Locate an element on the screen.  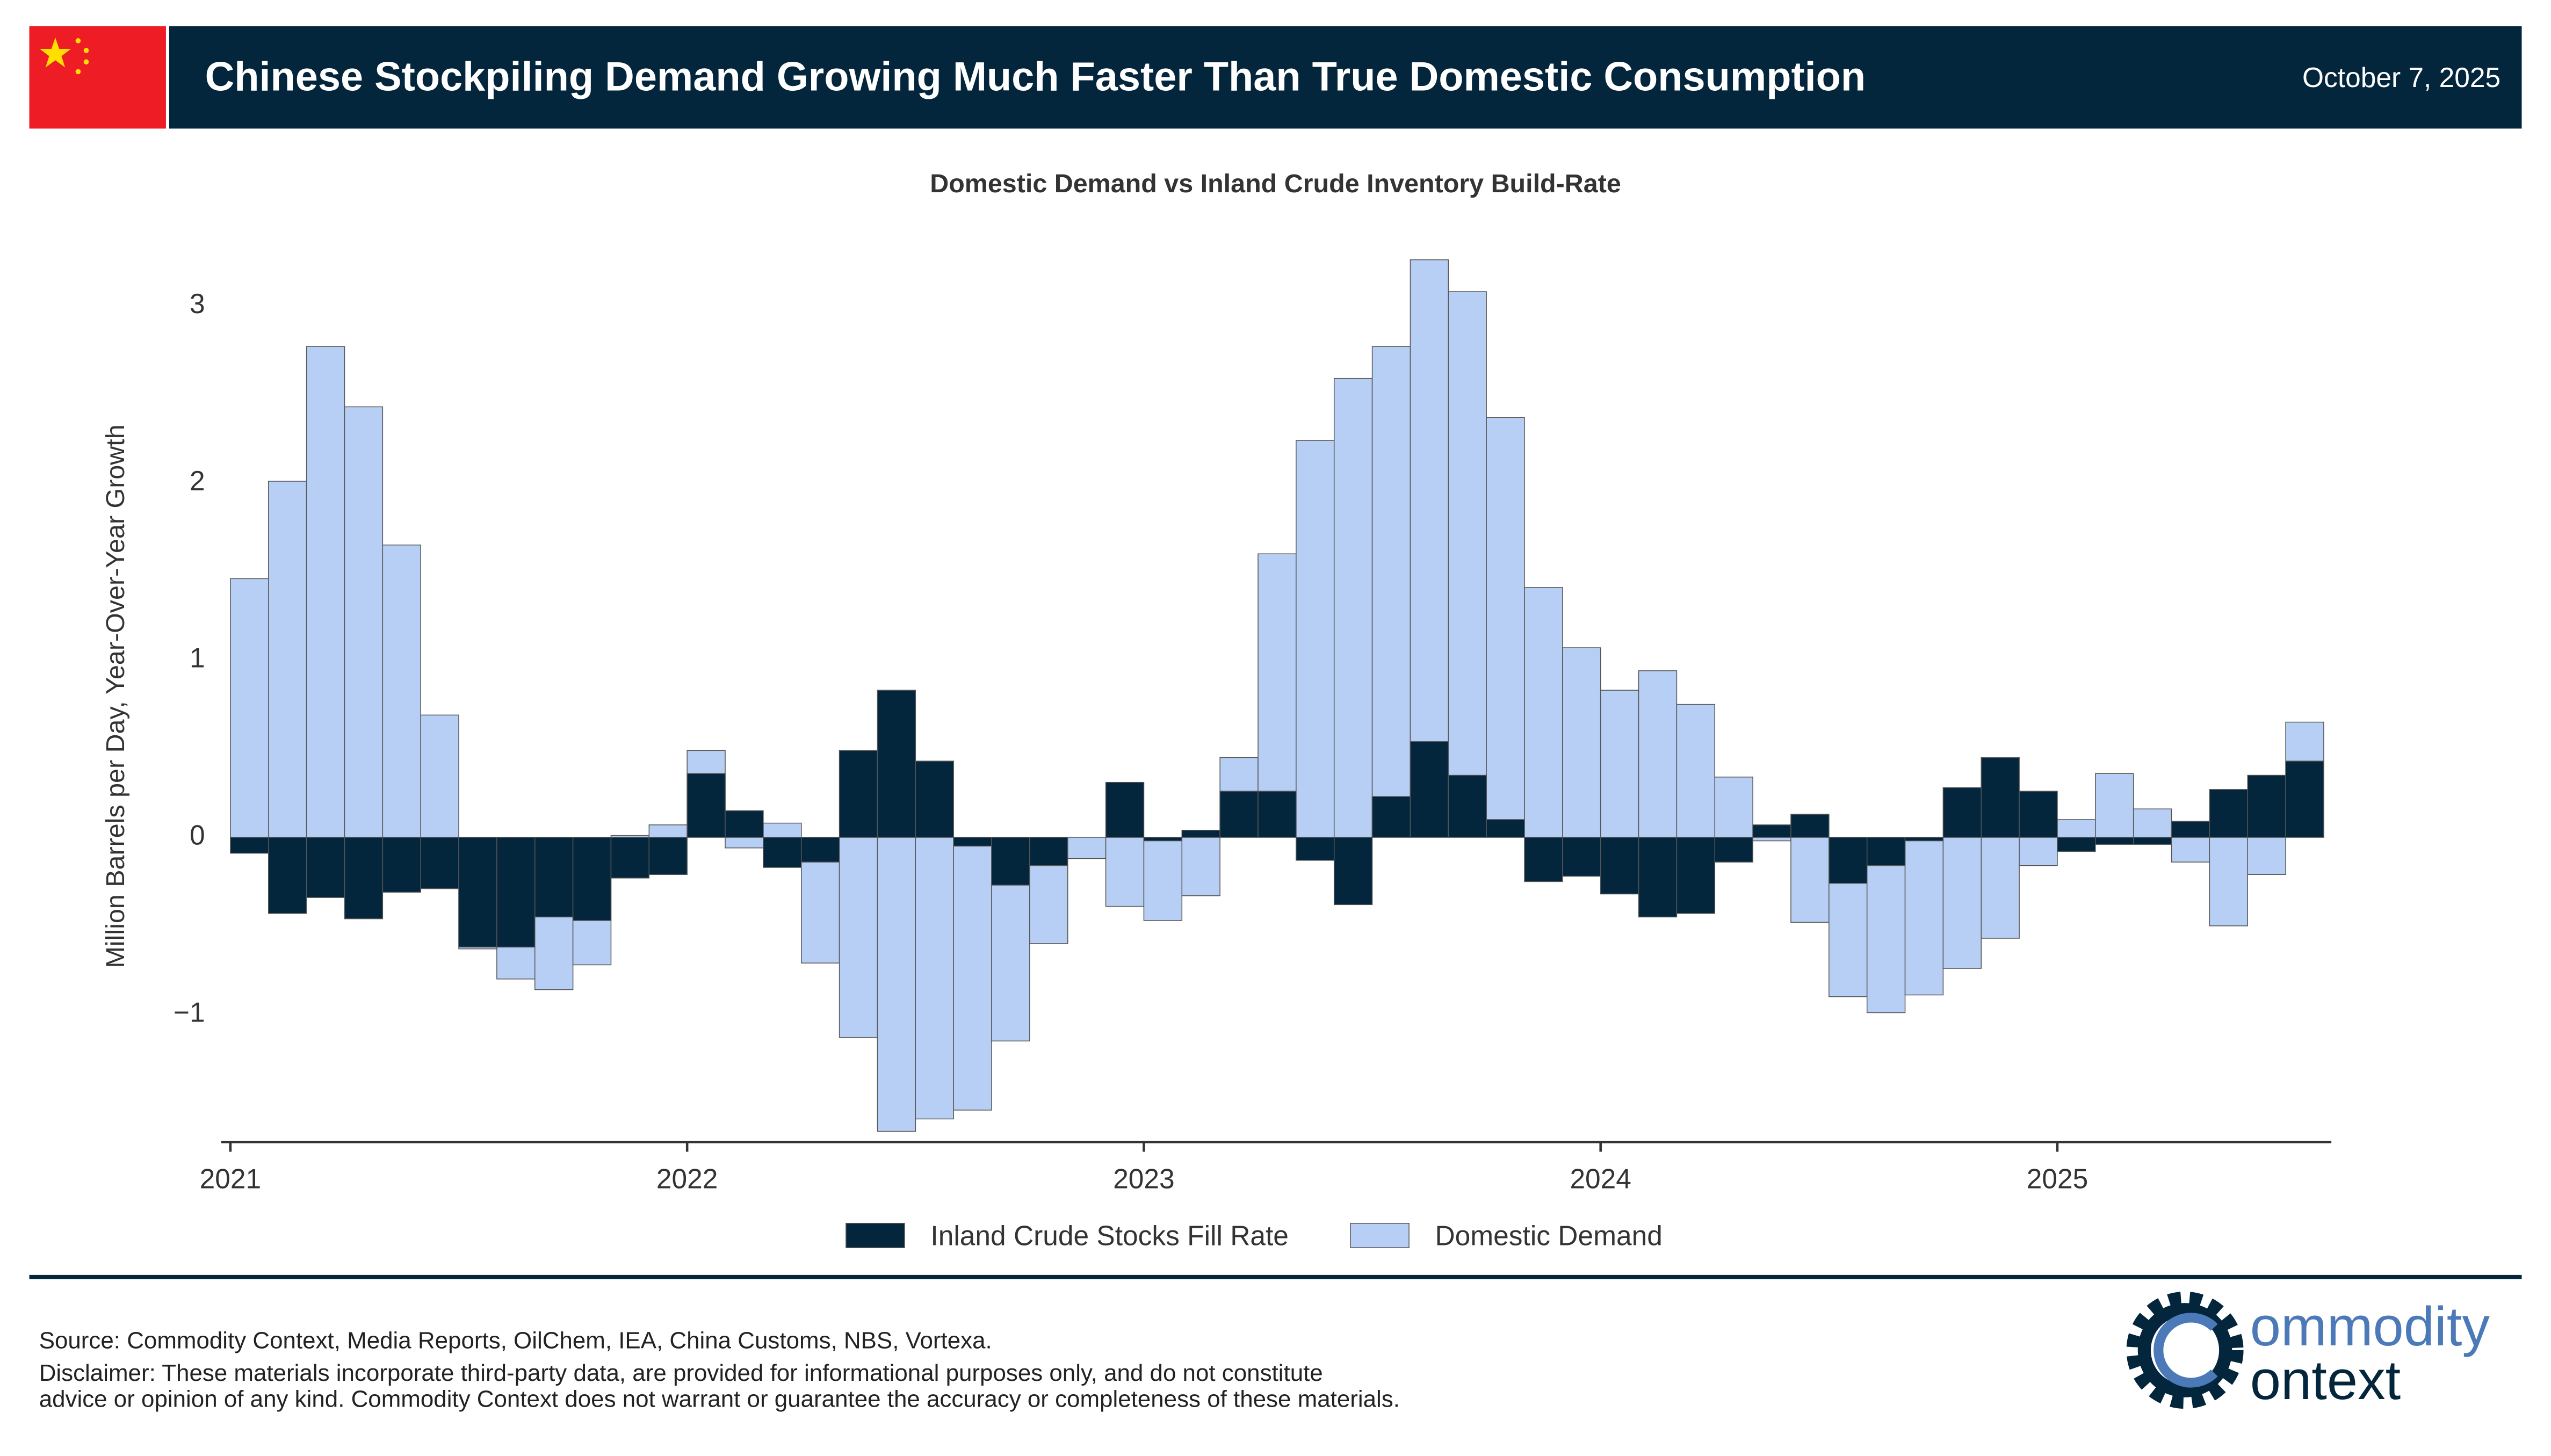
flag-stars is located at coordinates (64, 56).